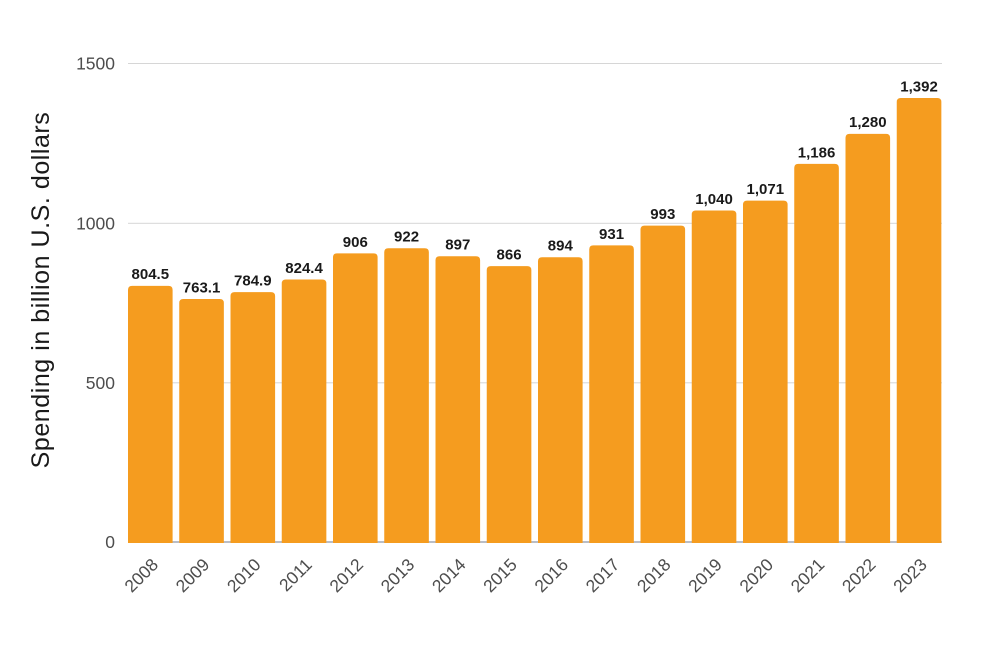 The width and height of the screenshot is (1001, 656). I want to click on svg-text: 1000, so click(95, 224).